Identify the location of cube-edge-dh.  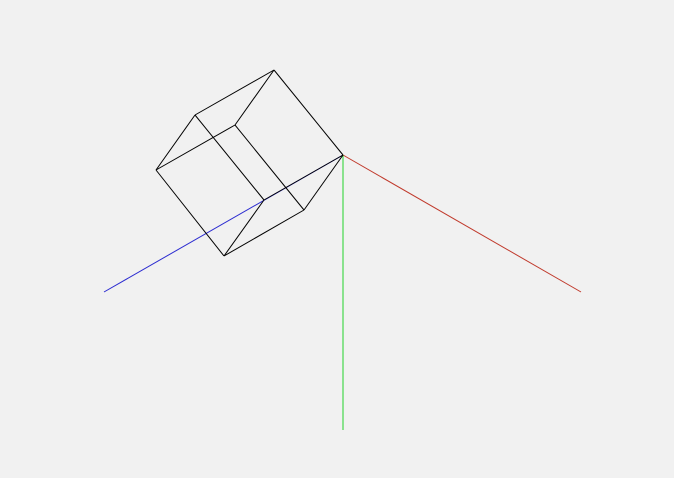
(244, 228).